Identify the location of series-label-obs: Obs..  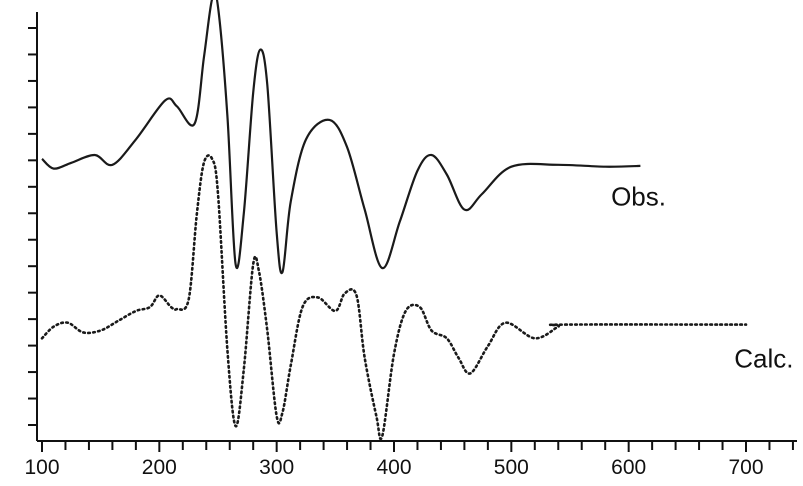
(638, 197).